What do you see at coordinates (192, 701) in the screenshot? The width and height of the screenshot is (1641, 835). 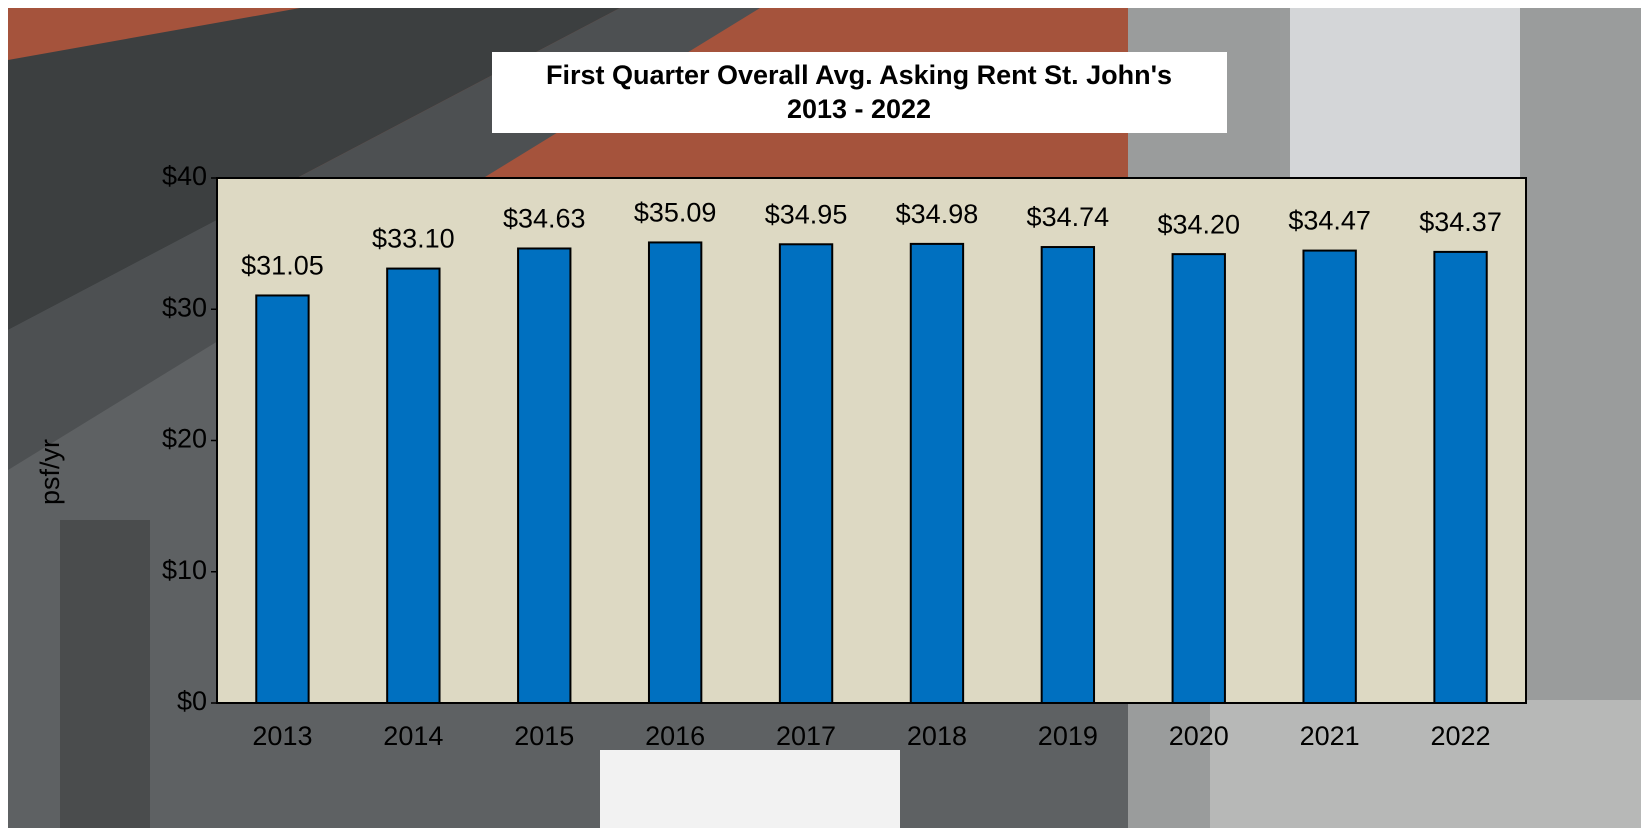 I see `y-tick-label: $0` at bounding box center [192, 701].